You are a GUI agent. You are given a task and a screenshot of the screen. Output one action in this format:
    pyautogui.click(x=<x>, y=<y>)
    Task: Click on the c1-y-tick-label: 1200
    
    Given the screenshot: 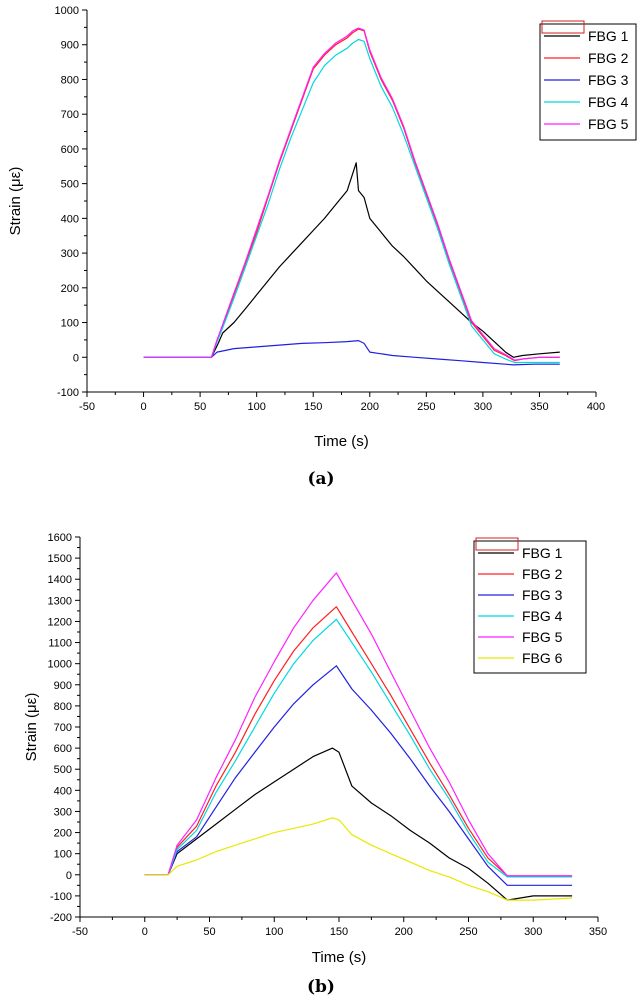 What is the action you would take?
    pyautogui.click(x=60, y=622)
    